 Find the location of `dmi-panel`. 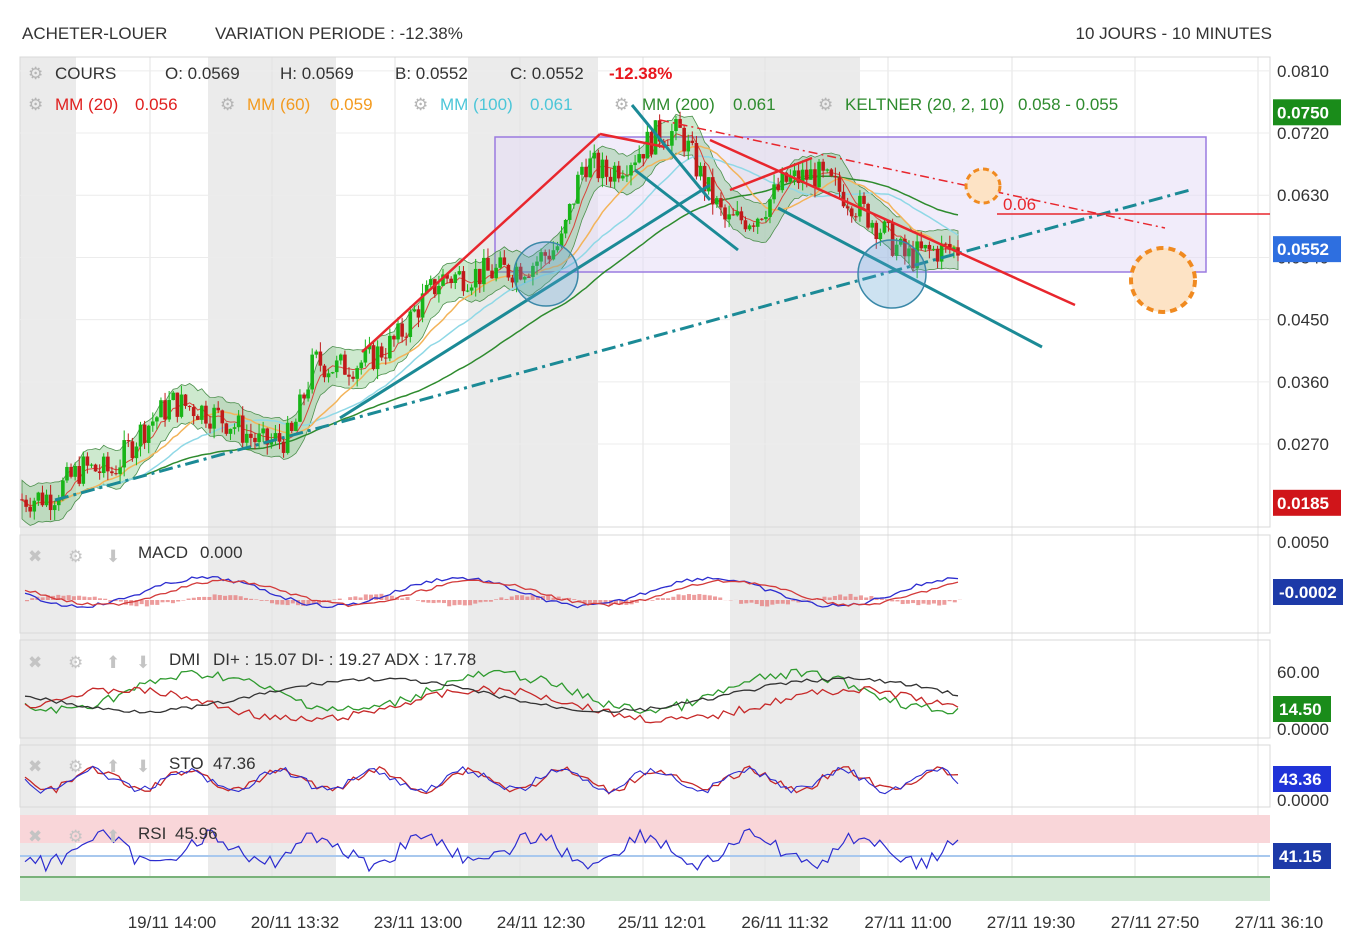

dmi-panel is located at coordinates (645, 689).